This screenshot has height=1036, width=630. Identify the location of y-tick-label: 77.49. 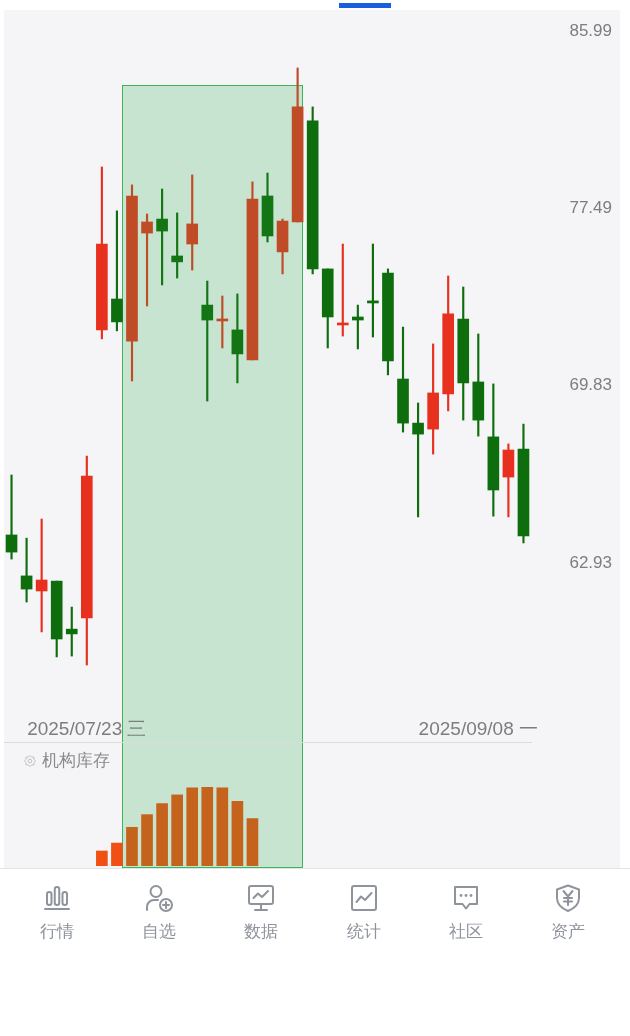
(590, 207).